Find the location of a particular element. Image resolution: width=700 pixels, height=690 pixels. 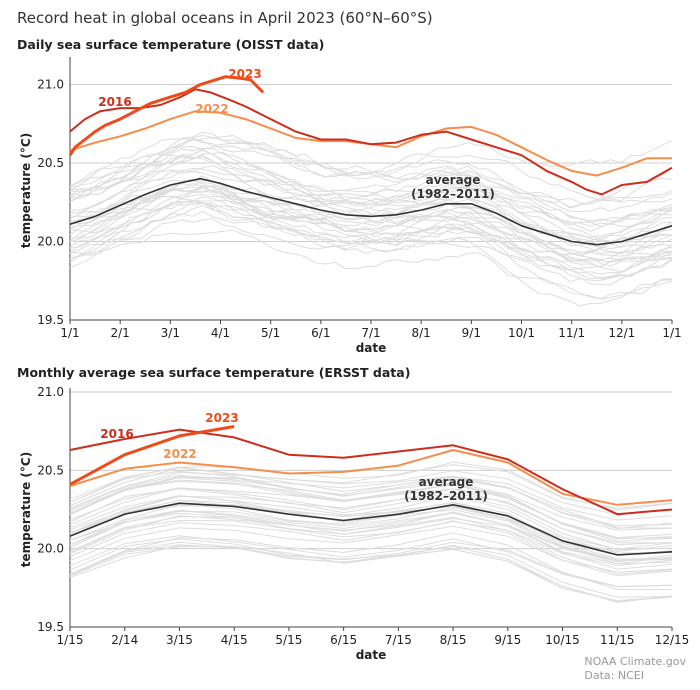

panel0-label-2023: 2023 is located at coordinates (244, 74).